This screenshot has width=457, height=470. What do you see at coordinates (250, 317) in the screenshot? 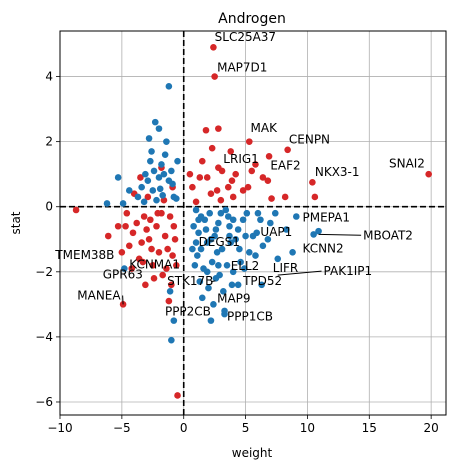
I see `annotation-label: PPP1CB` at bounding box center [250, 317].